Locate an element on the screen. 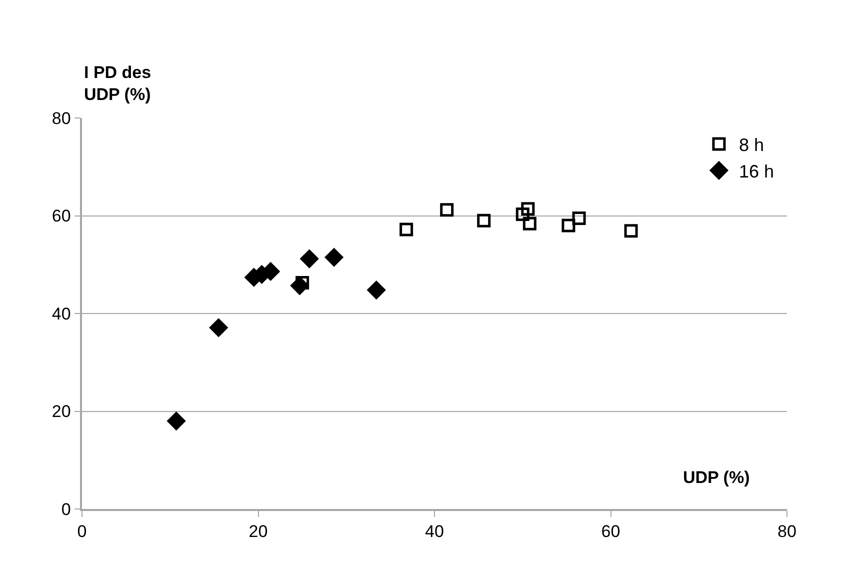  y-axis-title: I PD des UDP (%) is located at coordinates (118, 83).